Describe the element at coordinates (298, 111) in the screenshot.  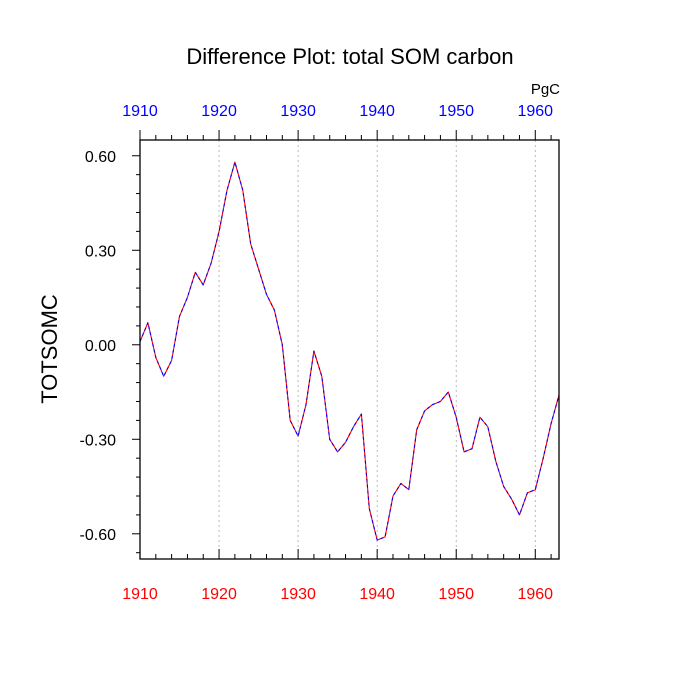
I see `x-tick-label-top: 1930` at that location.